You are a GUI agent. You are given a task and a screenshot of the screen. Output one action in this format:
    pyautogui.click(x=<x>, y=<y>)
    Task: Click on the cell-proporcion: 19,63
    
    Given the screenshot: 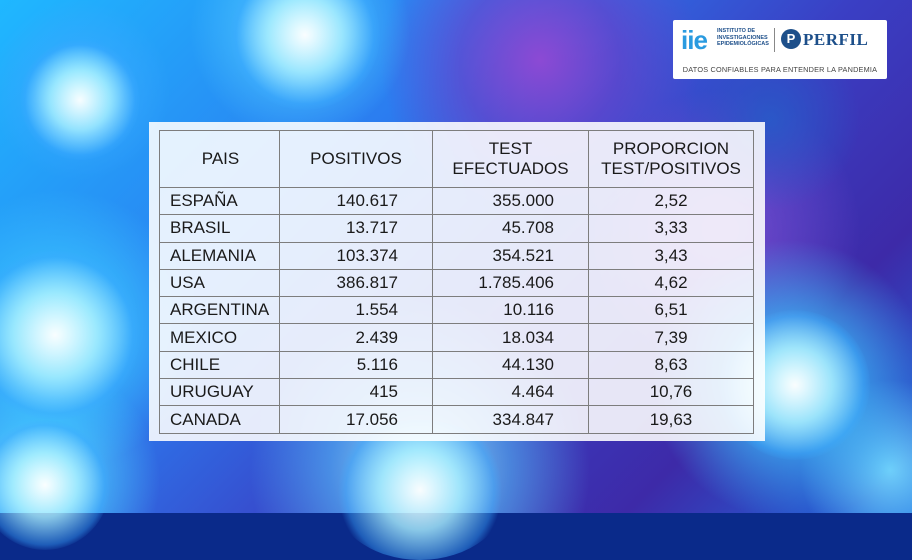 What is the action you would take?
    pyautogui.click(x=671, y=419)
    